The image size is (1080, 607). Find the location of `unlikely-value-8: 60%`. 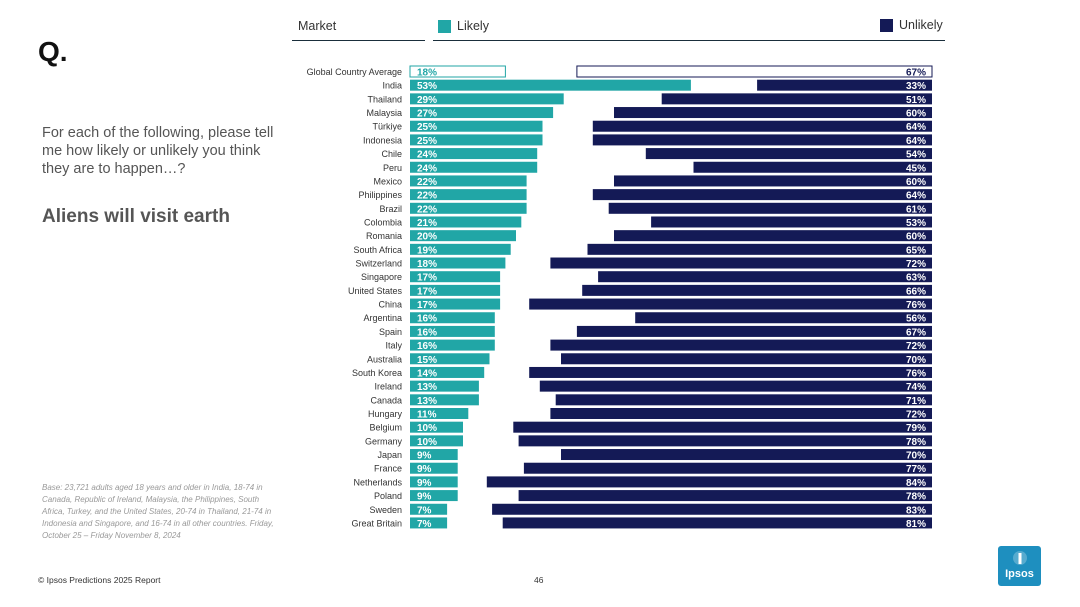

unlikely-value-8: 60% is located at coordinates (916, 182).